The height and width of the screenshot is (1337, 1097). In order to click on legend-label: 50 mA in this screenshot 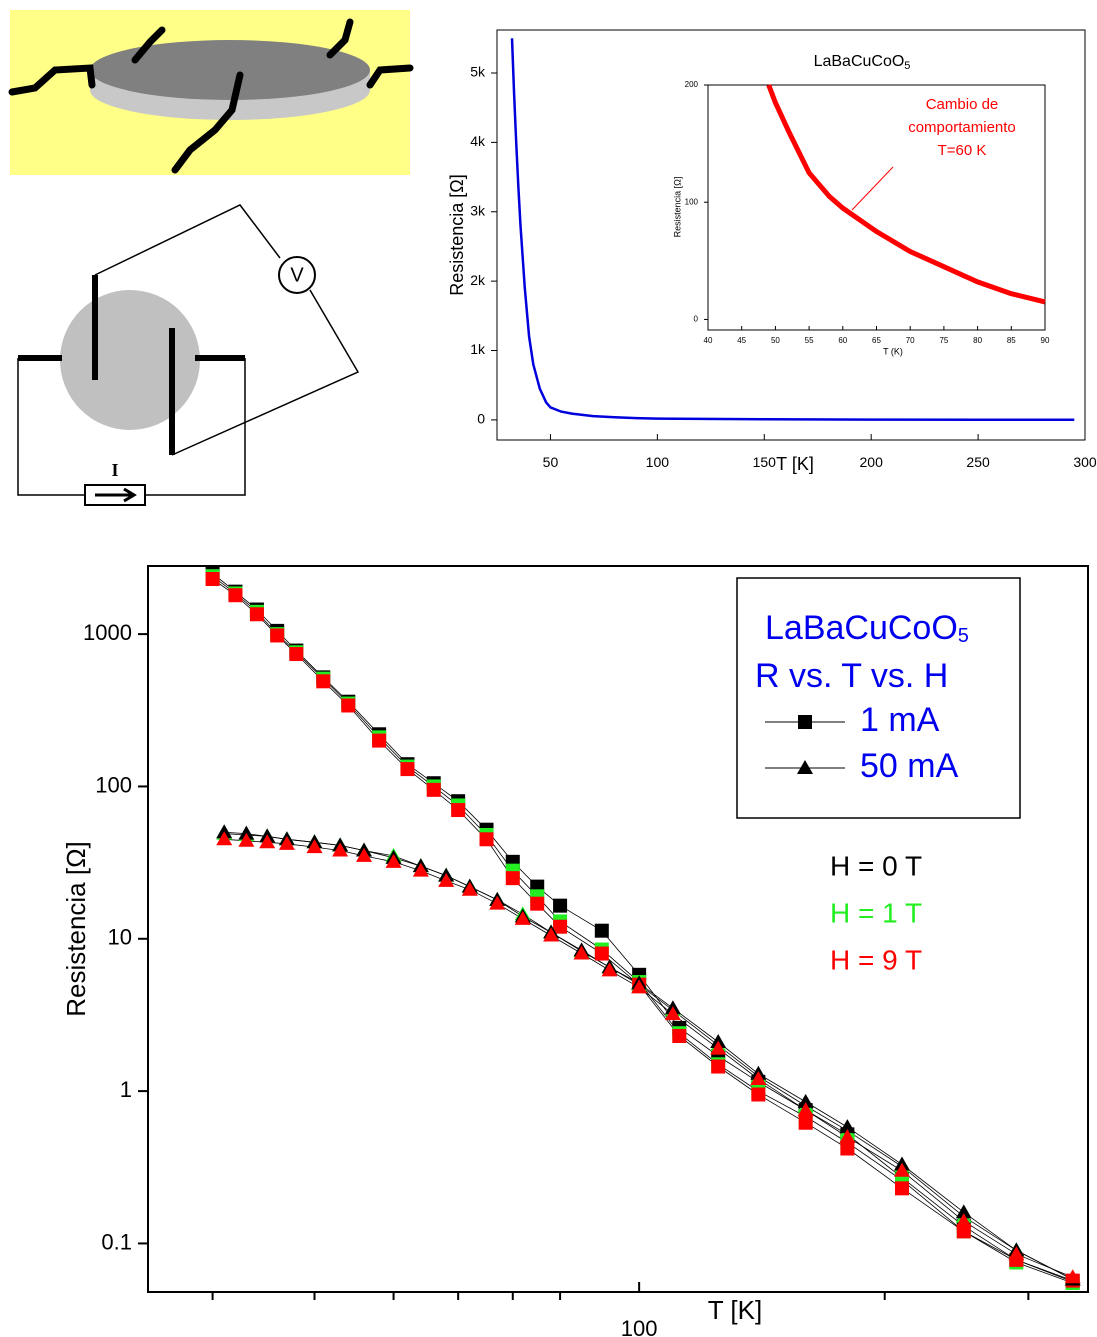, I will do `click(909, 766)`.